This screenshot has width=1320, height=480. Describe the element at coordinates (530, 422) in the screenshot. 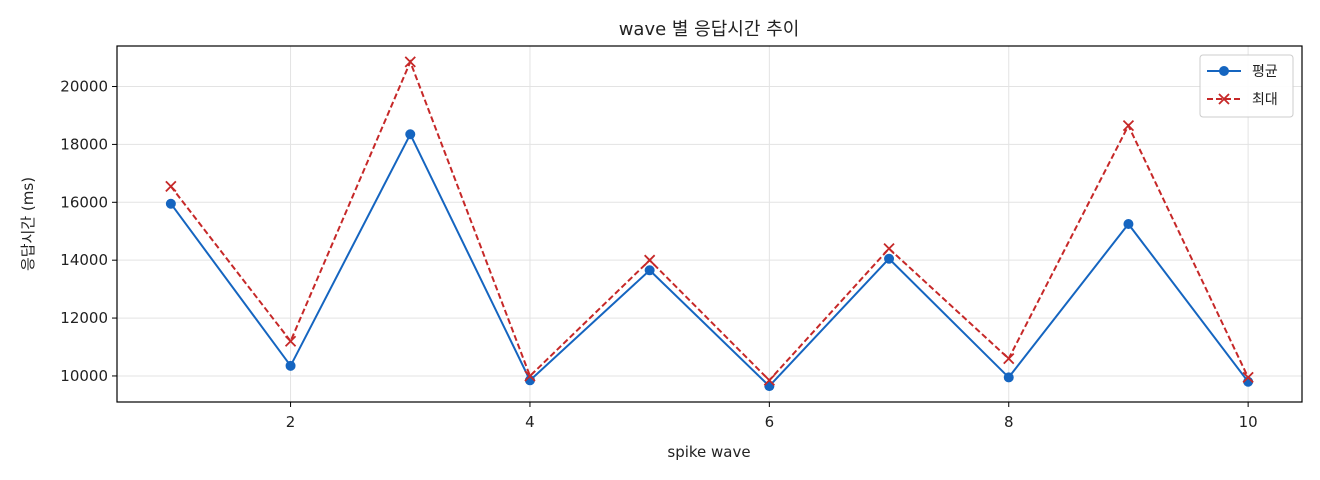

I see `x-tick-label: 4` at that location.